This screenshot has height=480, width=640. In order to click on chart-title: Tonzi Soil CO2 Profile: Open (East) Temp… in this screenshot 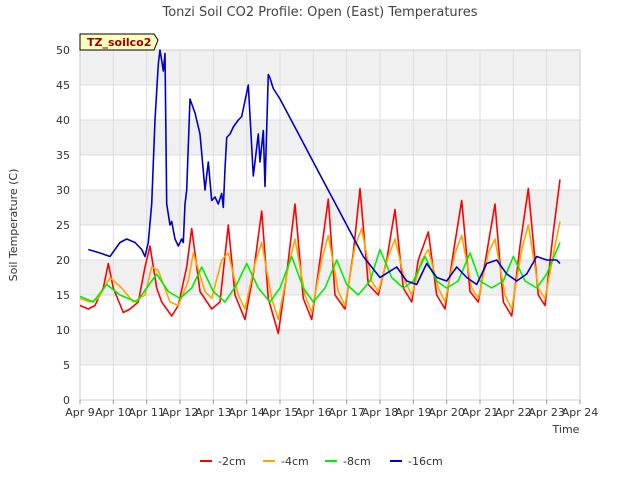, I will do `click(319, 12)`.